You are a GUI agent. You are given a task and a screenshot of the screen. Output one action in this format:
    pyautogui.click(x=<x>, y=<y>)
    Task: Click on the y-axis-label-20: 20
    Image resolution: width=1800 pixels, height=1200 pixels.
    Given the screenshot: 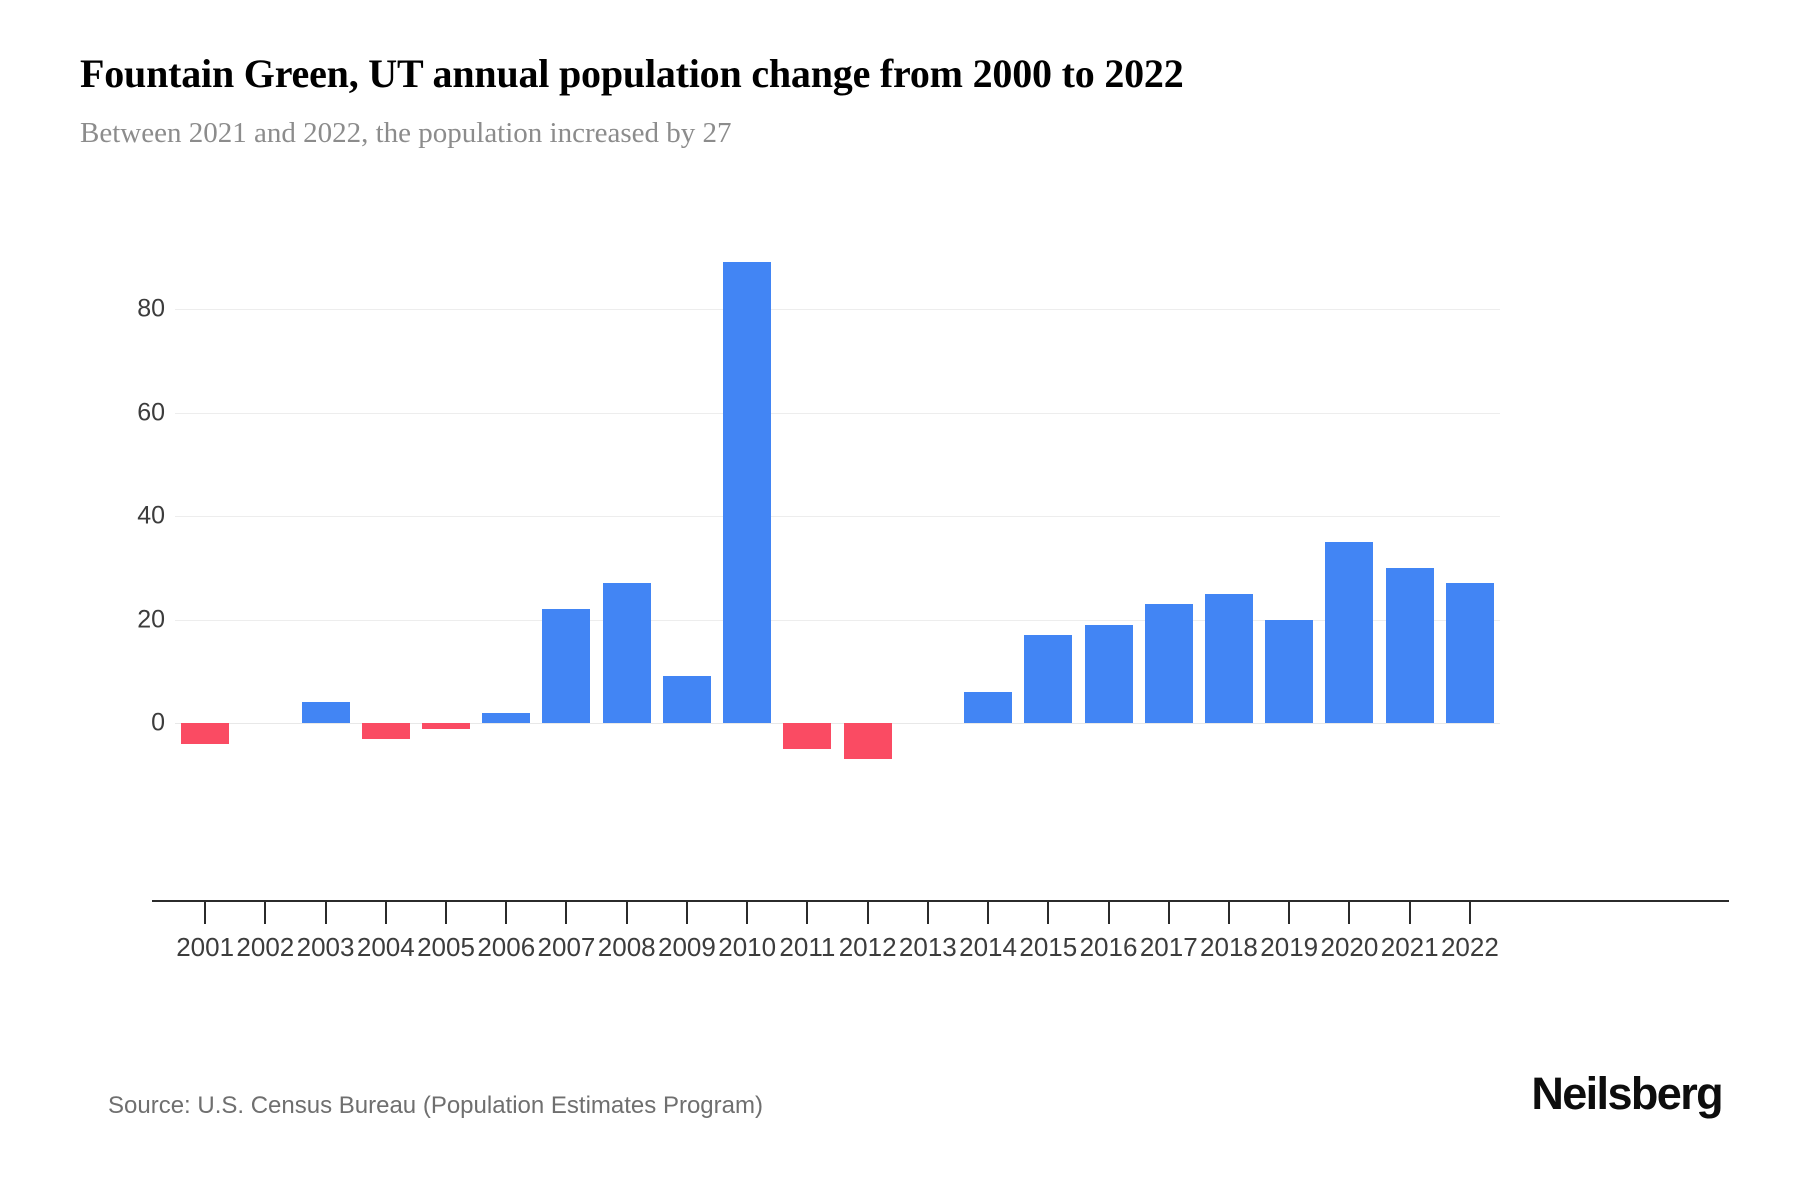 What is the action you would take?
    pyautogui.click(x=151, y=619)
    